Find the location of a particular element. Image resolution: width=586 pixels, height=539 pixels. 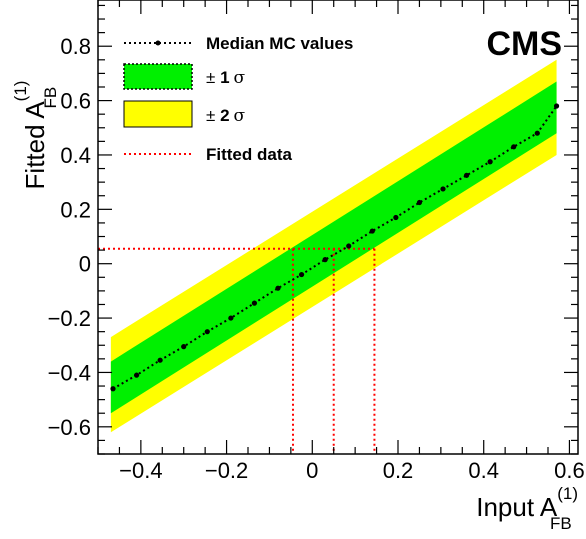

x-tick-label: −0.2 is located at coordinates (226, 470).